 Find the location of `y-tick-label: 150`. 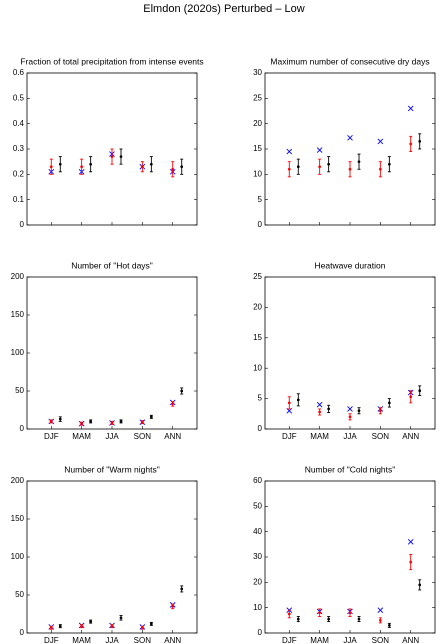

y-tick-label: 150 is located at coordinates (18, 518).